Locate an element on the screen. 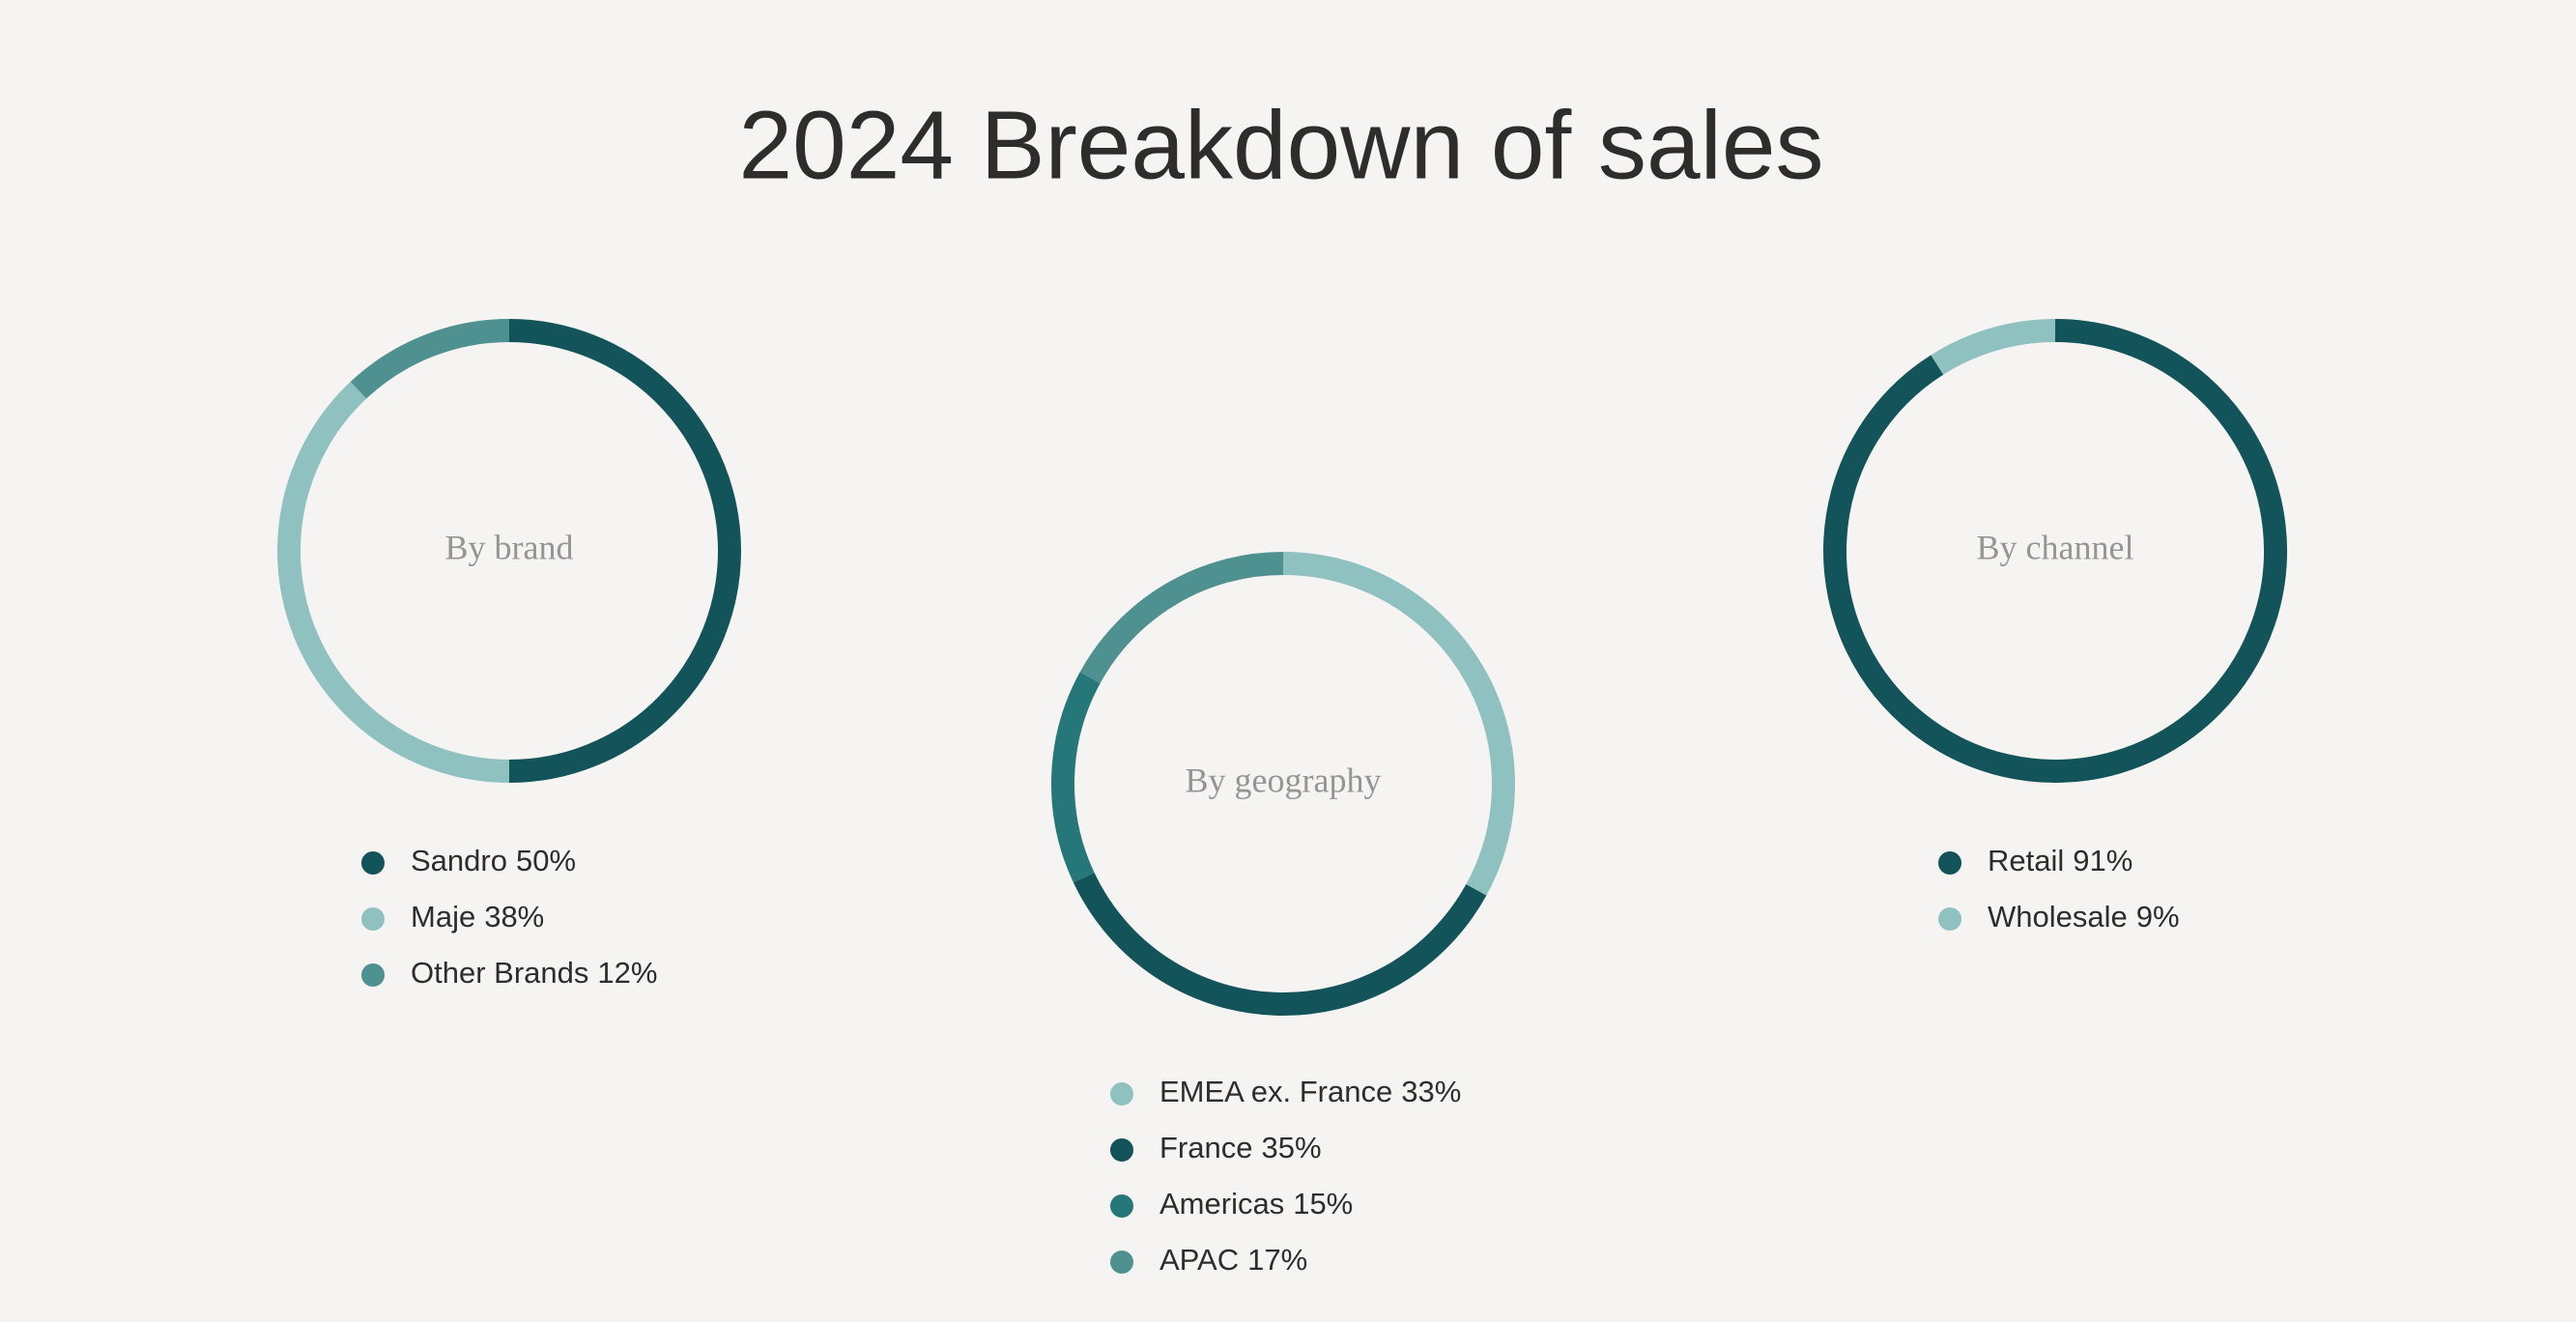  legend-value: 17% is located at coordinates (1277, 1260).